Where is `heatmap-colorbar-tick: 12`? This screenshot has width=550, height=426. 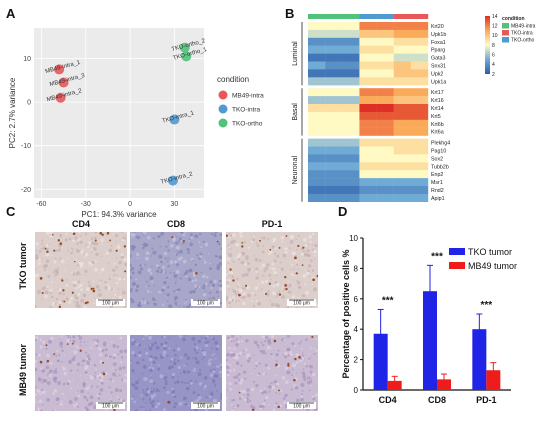 heatmap-colorbar-tick: 12 is located at coordinates (495, 26).